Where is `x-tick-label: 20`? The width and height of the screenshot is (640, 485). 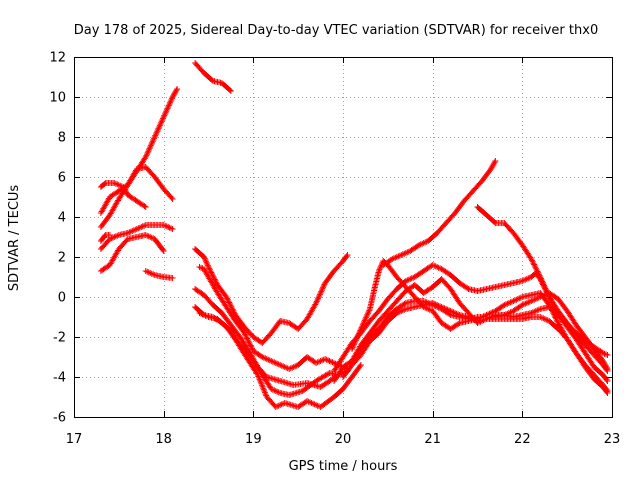
x-tick-label: 20 is located at coordinates (343, 439).